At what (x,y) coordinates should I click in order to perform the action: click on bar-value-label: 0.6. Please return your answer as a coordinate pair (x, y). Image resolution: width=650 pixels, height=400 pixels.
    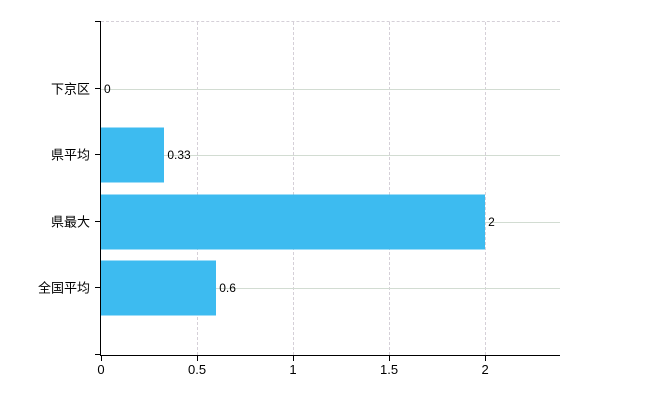
    Looking at the image, I should click on (227, 288).